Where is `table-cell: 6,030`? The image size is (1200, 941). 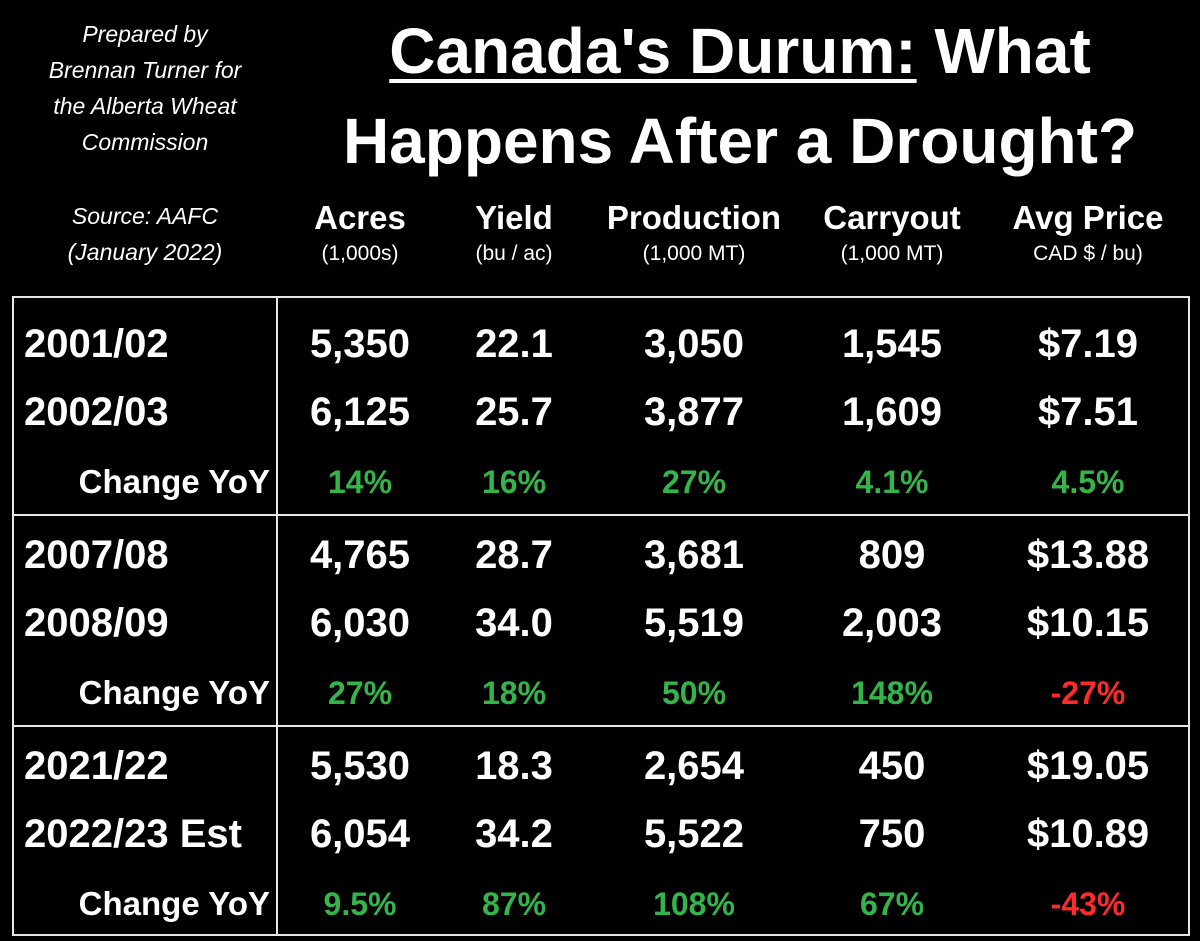 table-cell: 6,030 is located at coordinates (360, 623).